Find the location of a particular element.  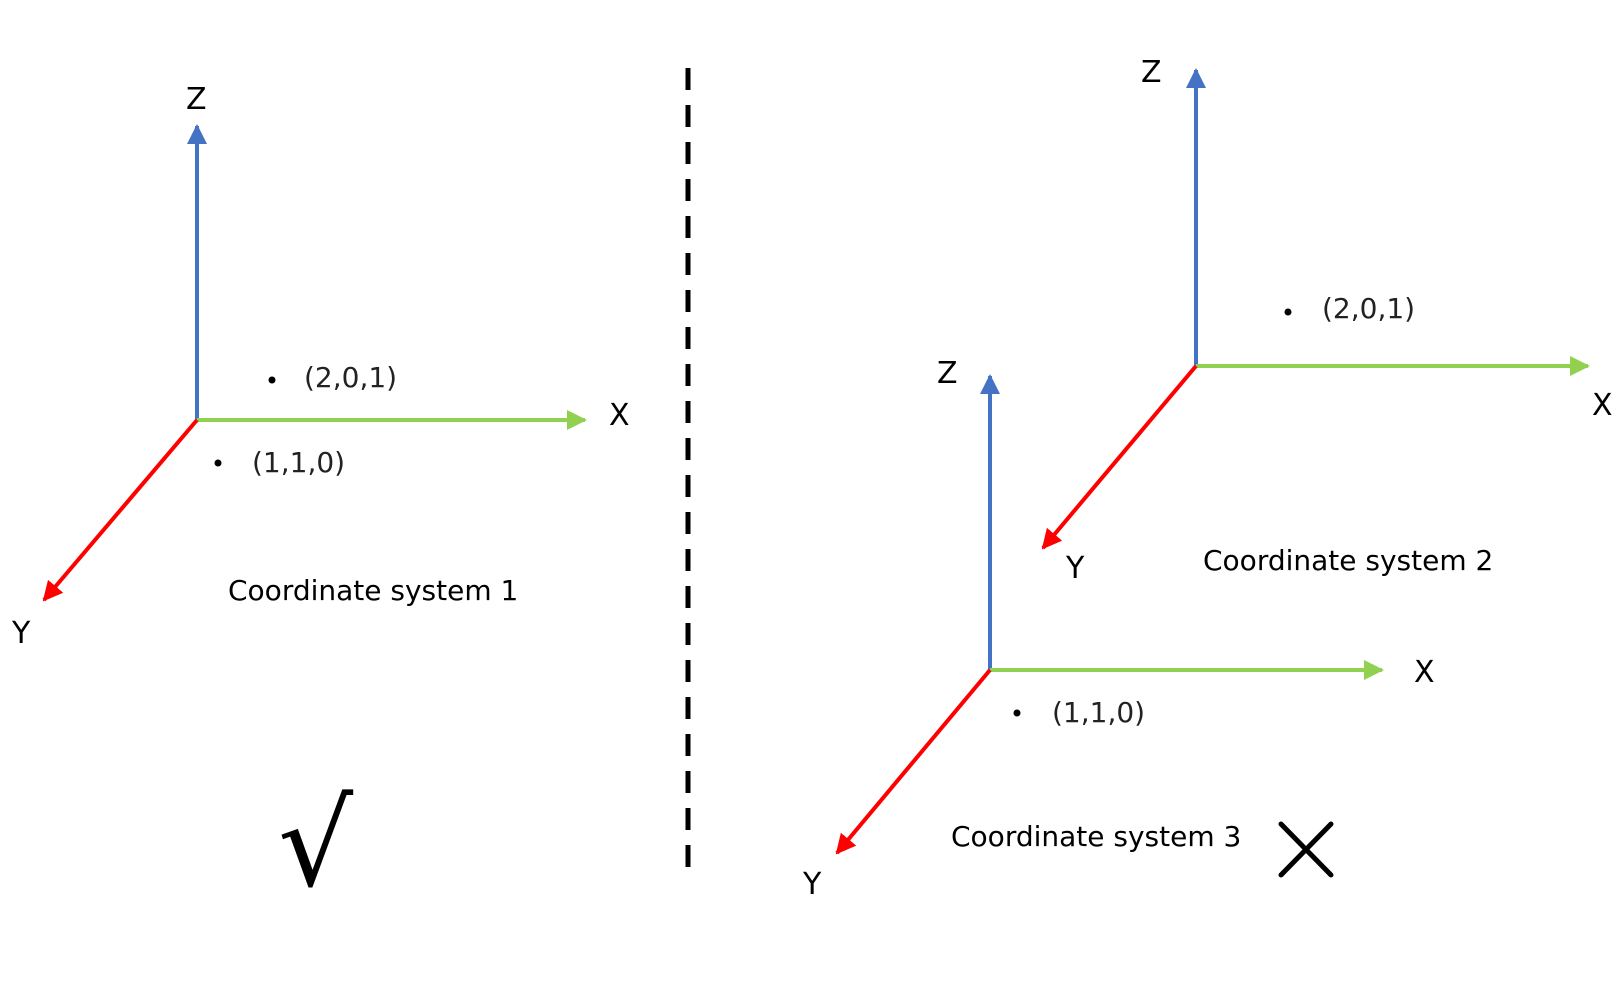

system-2-point-2-0-1-label: (2,0,1) is located at coordinates (1368, 308).